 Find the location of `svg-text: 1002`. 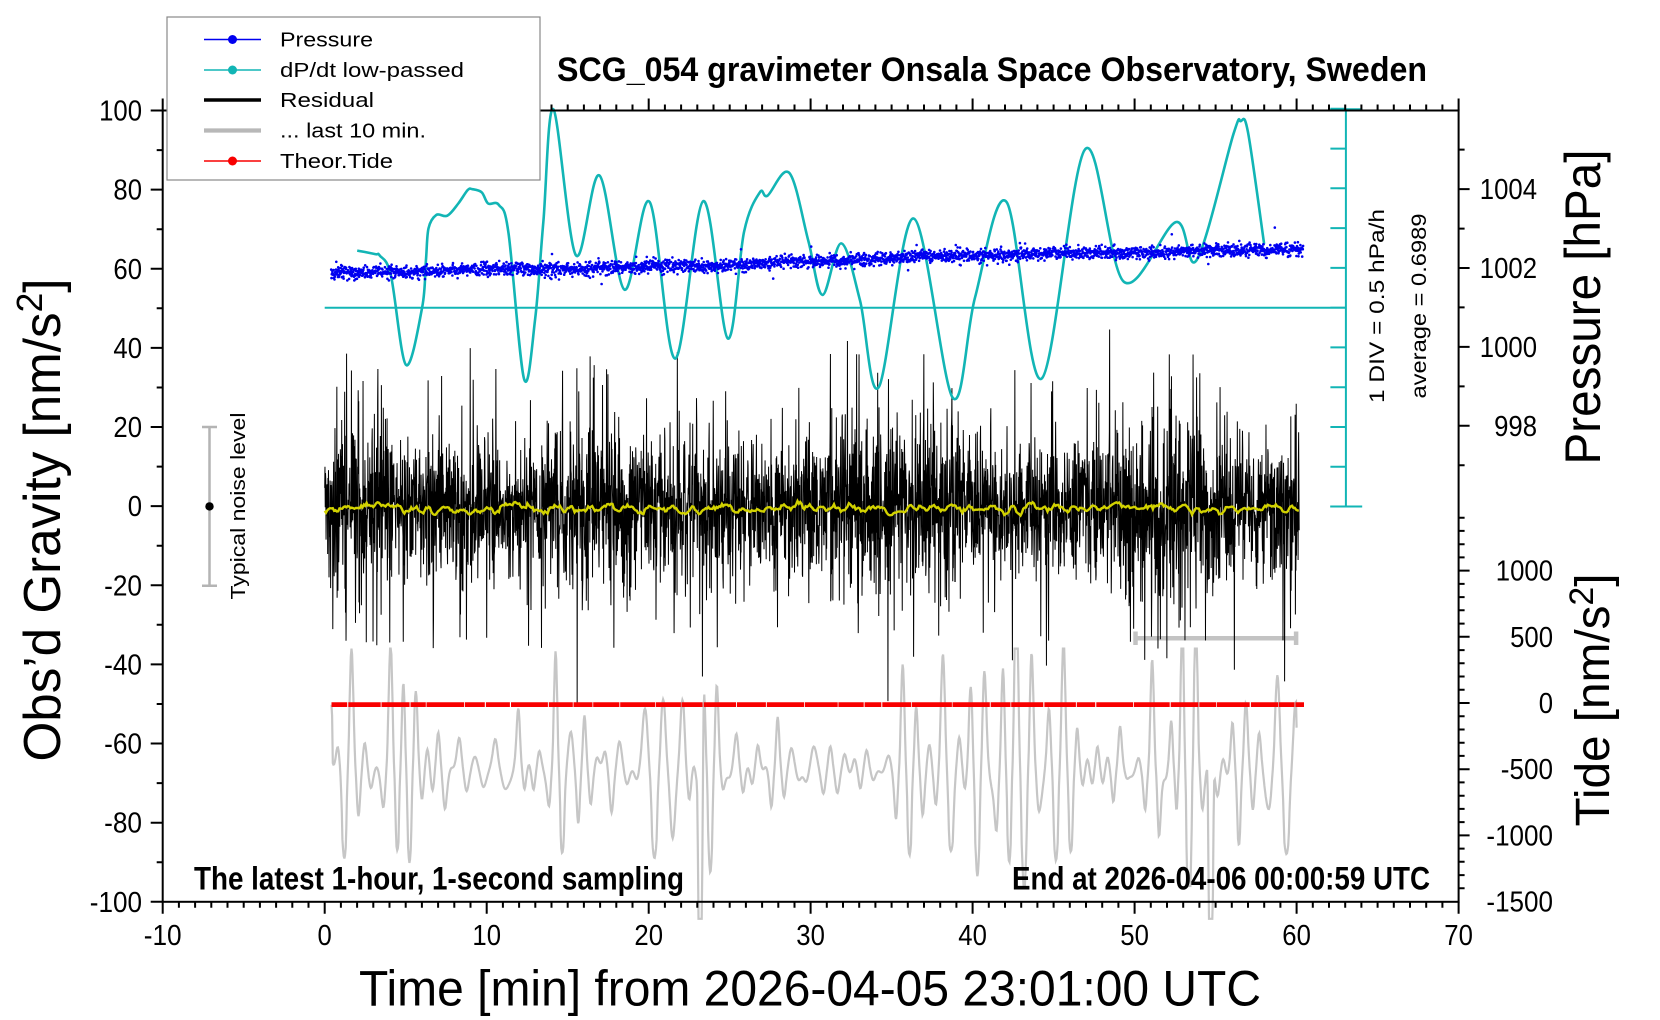

svg-text: 1002 is located at coordinates (1508, 269).